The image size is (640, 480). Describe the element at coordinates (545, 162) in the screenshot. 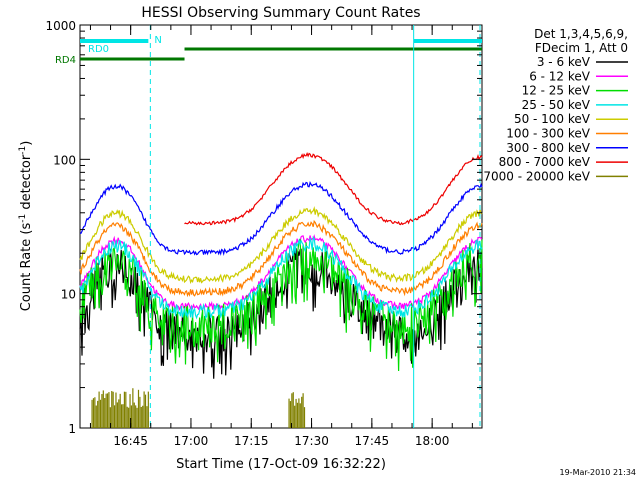

I see `legend-entry-label: 800 - 7000 keV` at that location.